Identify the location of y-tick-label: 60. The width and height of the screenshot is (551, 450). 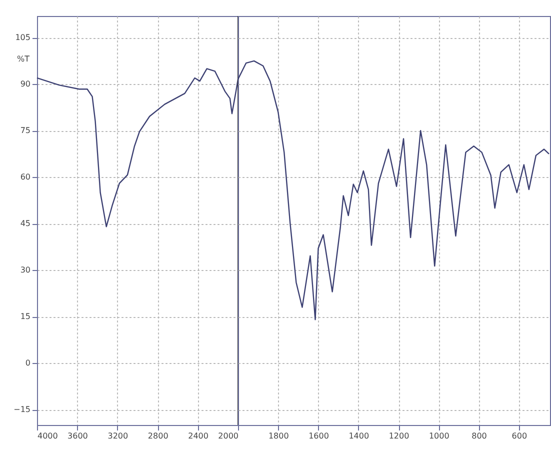
(25, 177).